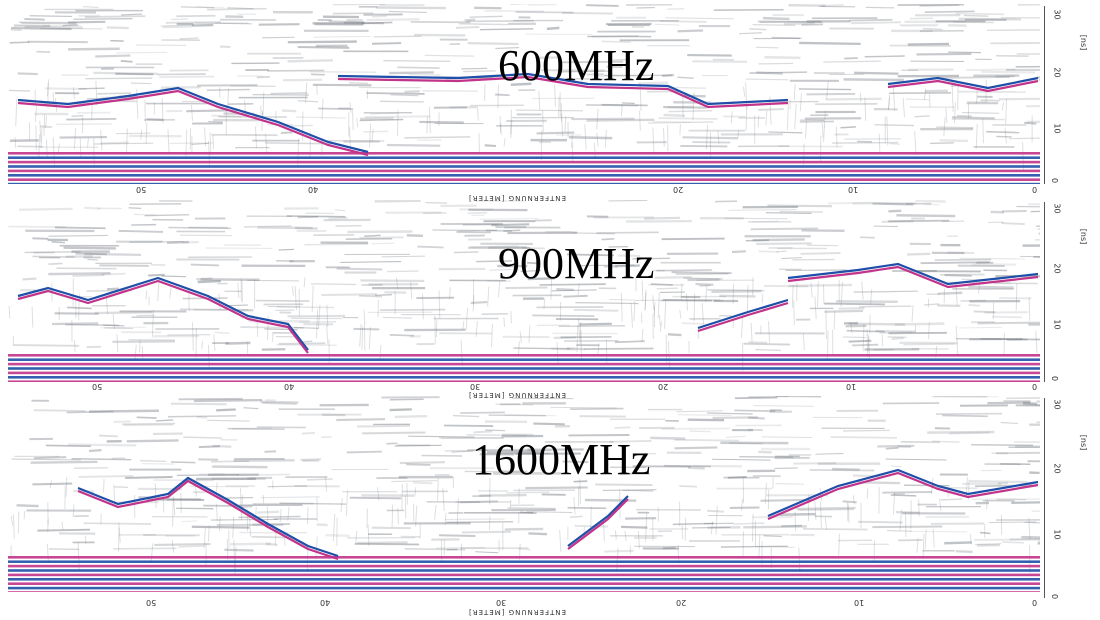 This screenshot has width=1100, height=620. Describe the element at coordinates (1070, 98) in the screenshot. I see `y-axis-600: 30 20 10 0 [ns]` at that location.